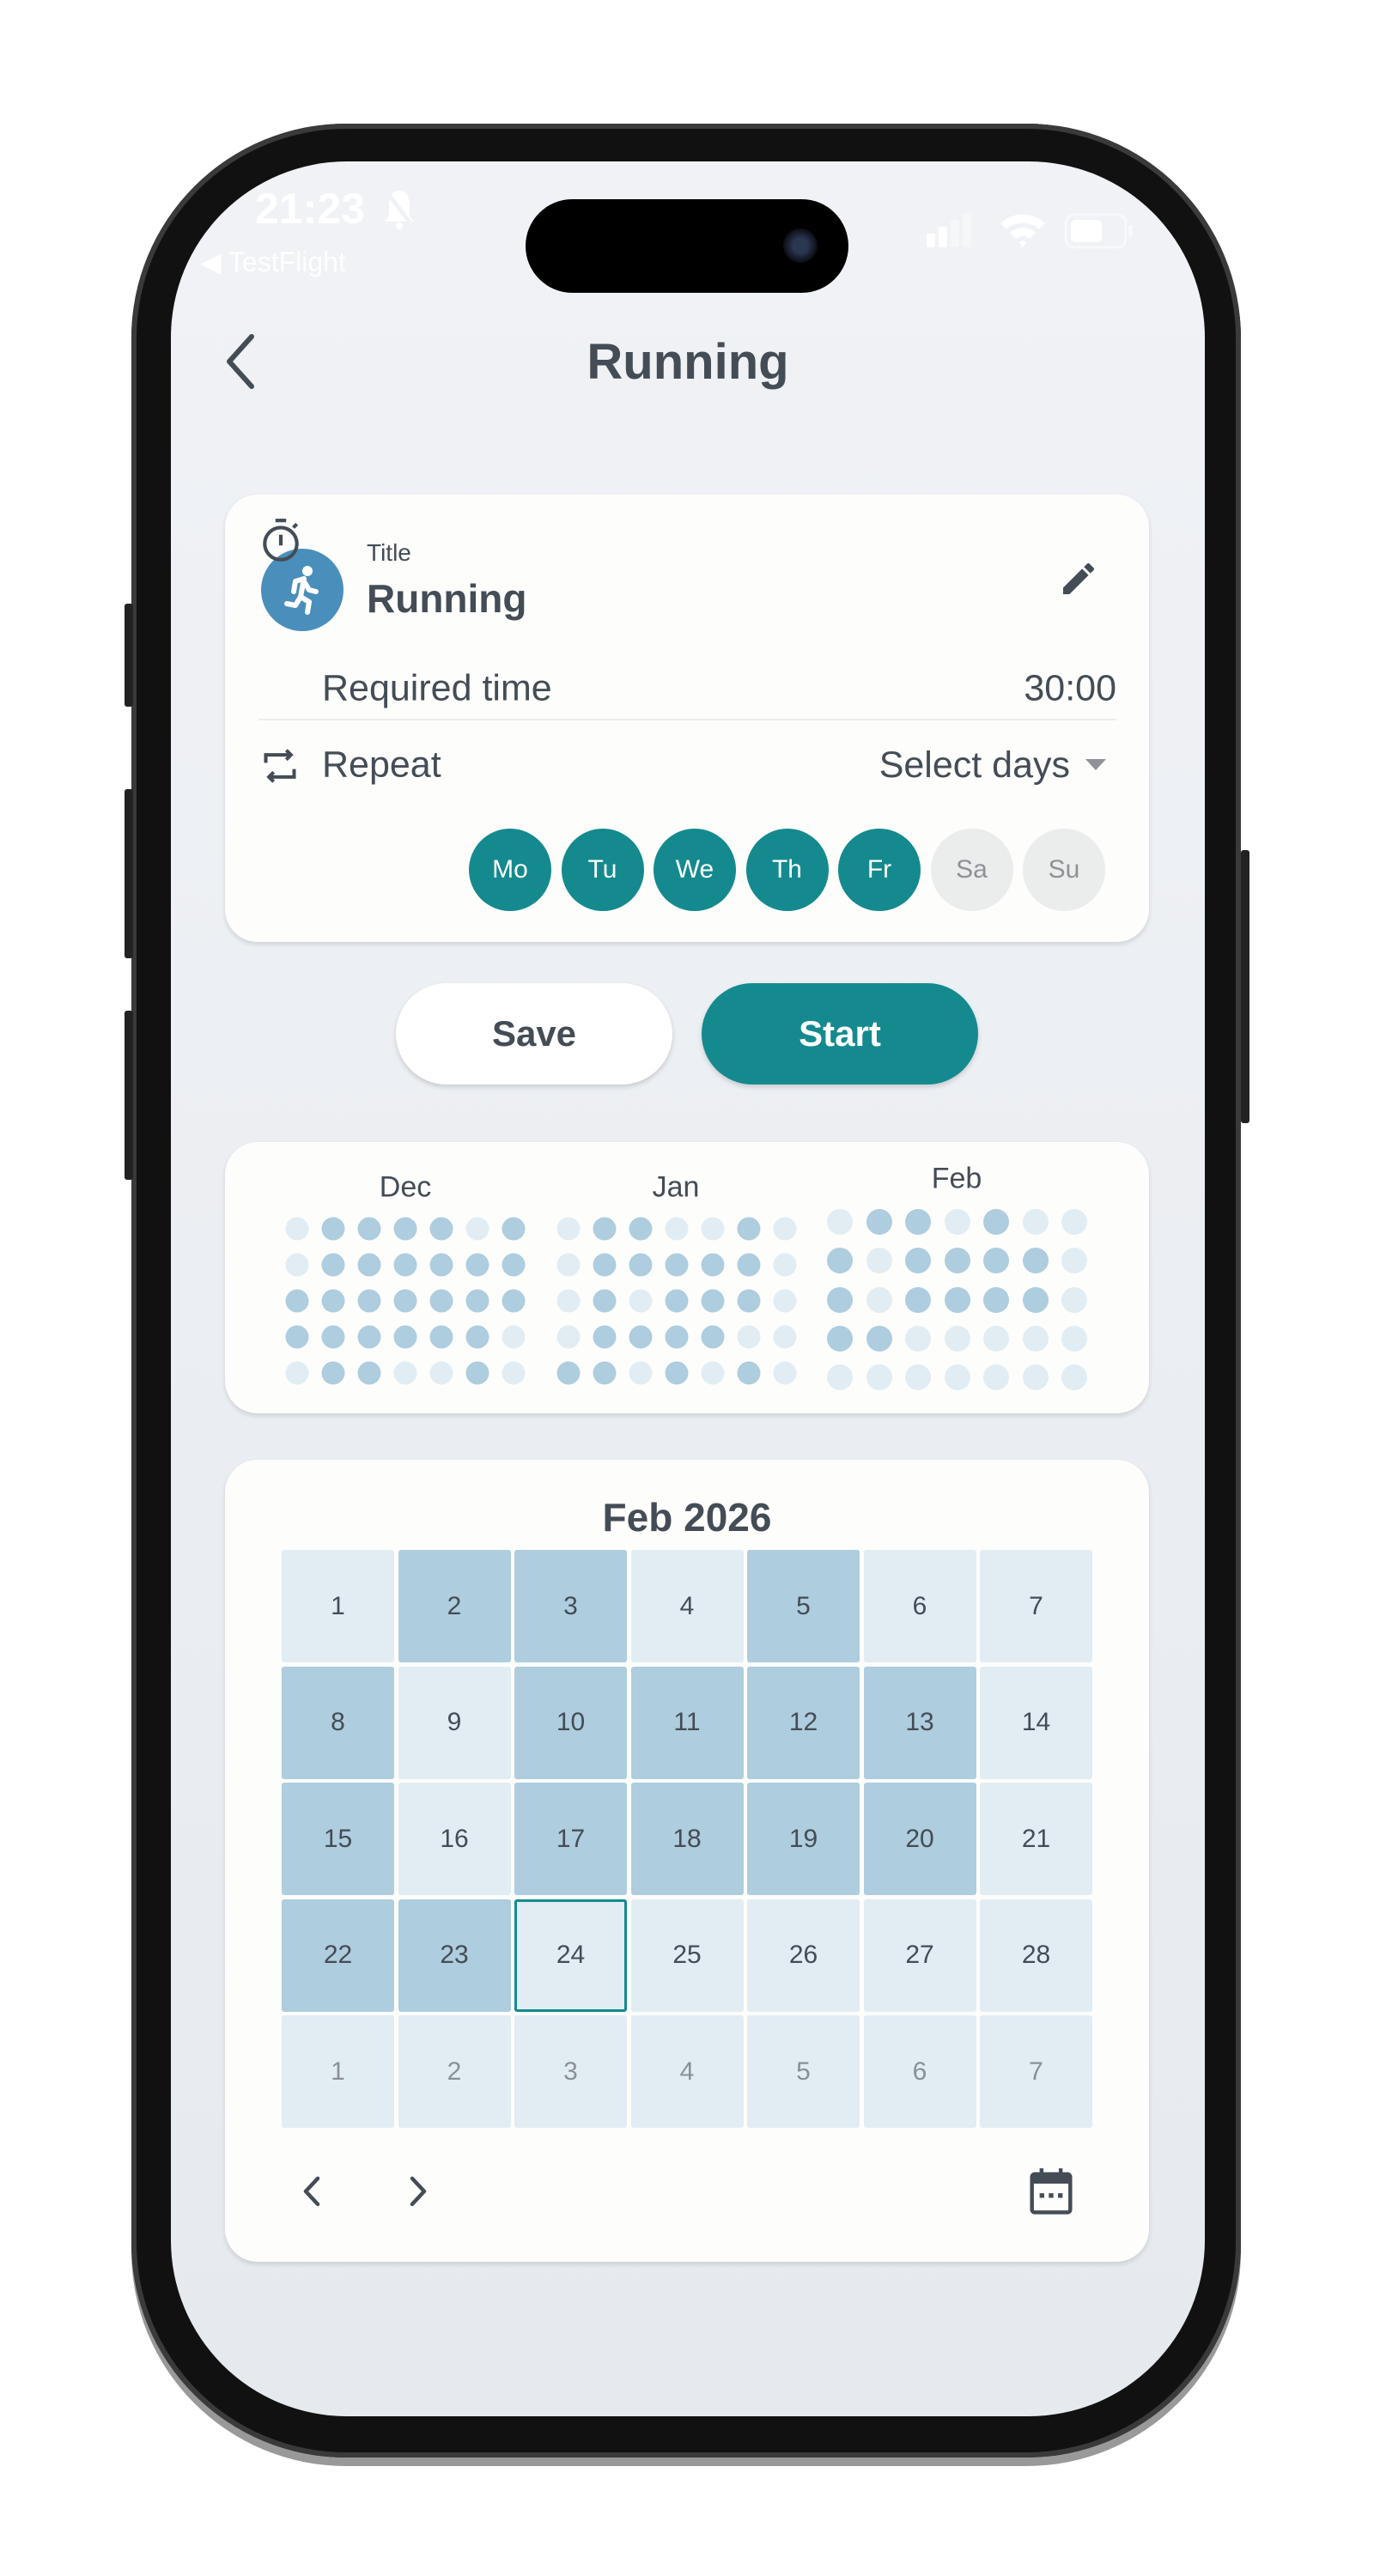 This screenshot has height=2576, width=1374. Describe the element at coordinates (312, 2191) in the screenshot. I see `previous-month-chevron-icon` at that location.